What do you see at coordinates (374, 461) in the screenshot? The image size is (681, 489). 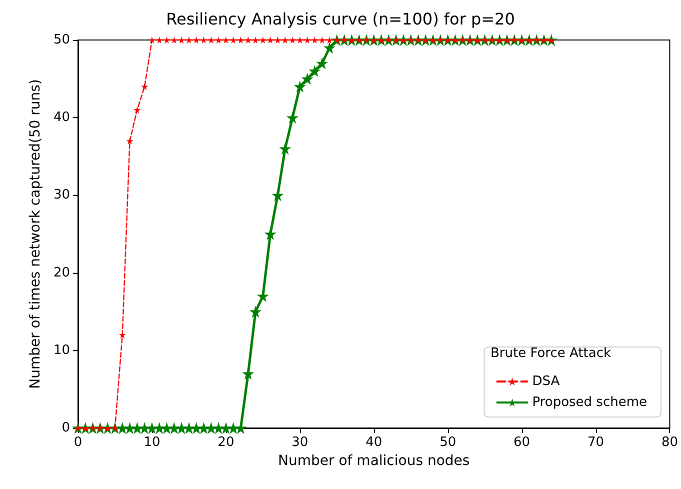 I see `x-axis-title: Number of malicious nodes` at bounding box center [374, 461].